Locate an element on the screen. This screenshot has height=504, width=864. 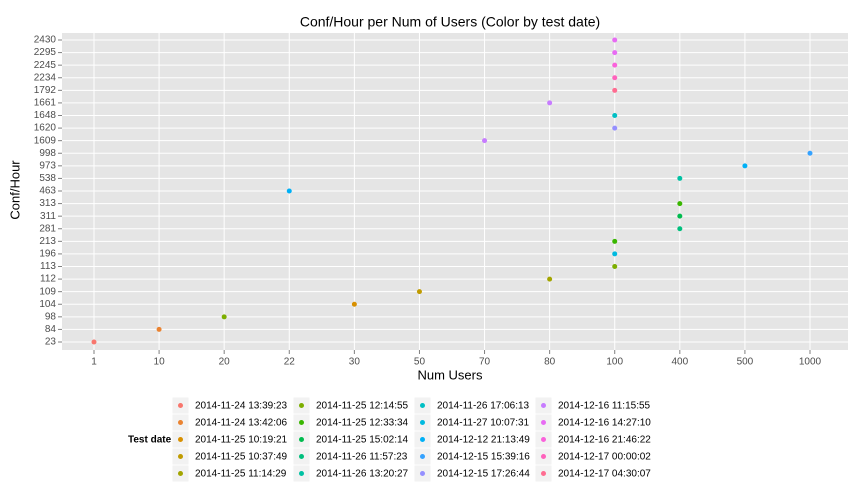
y-tick-label: 1609 is located at coordinates (45, 140).